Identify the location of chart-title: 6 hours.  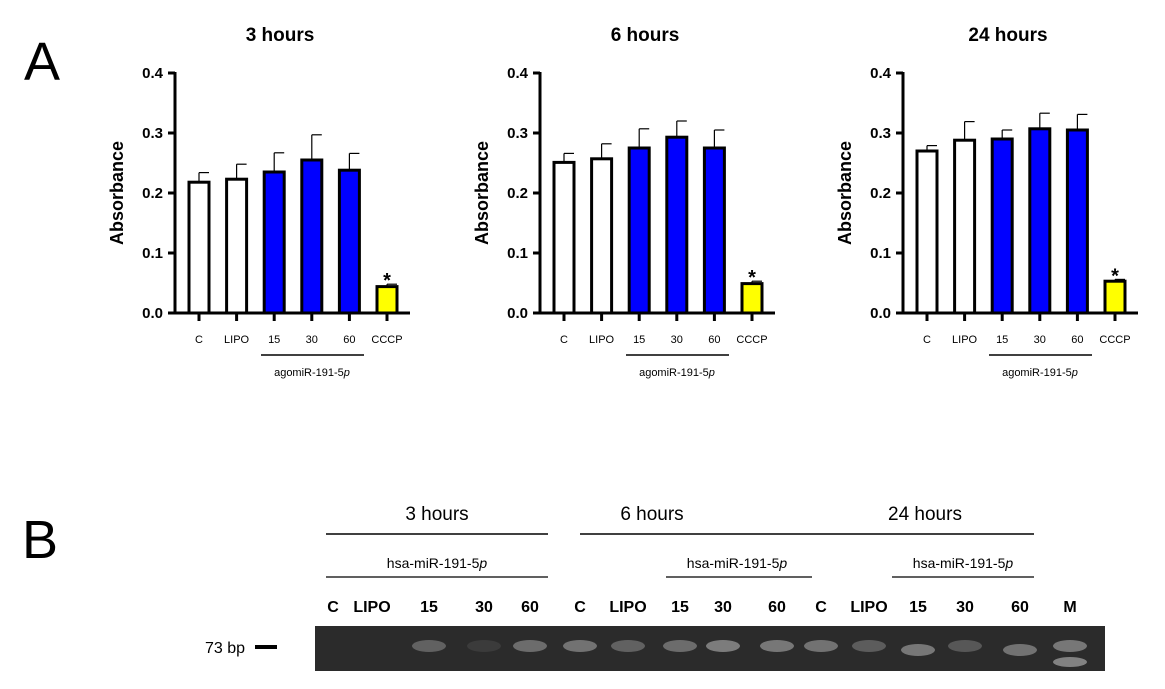
(645, 35).